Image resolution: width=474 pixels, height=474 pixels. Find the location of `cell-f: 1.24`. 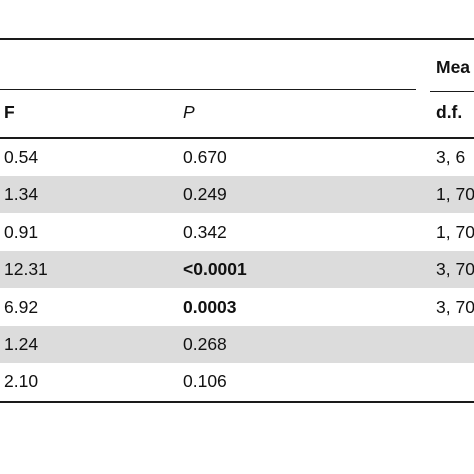

cell-f: 1.24 is located at coordinates (21, 344).